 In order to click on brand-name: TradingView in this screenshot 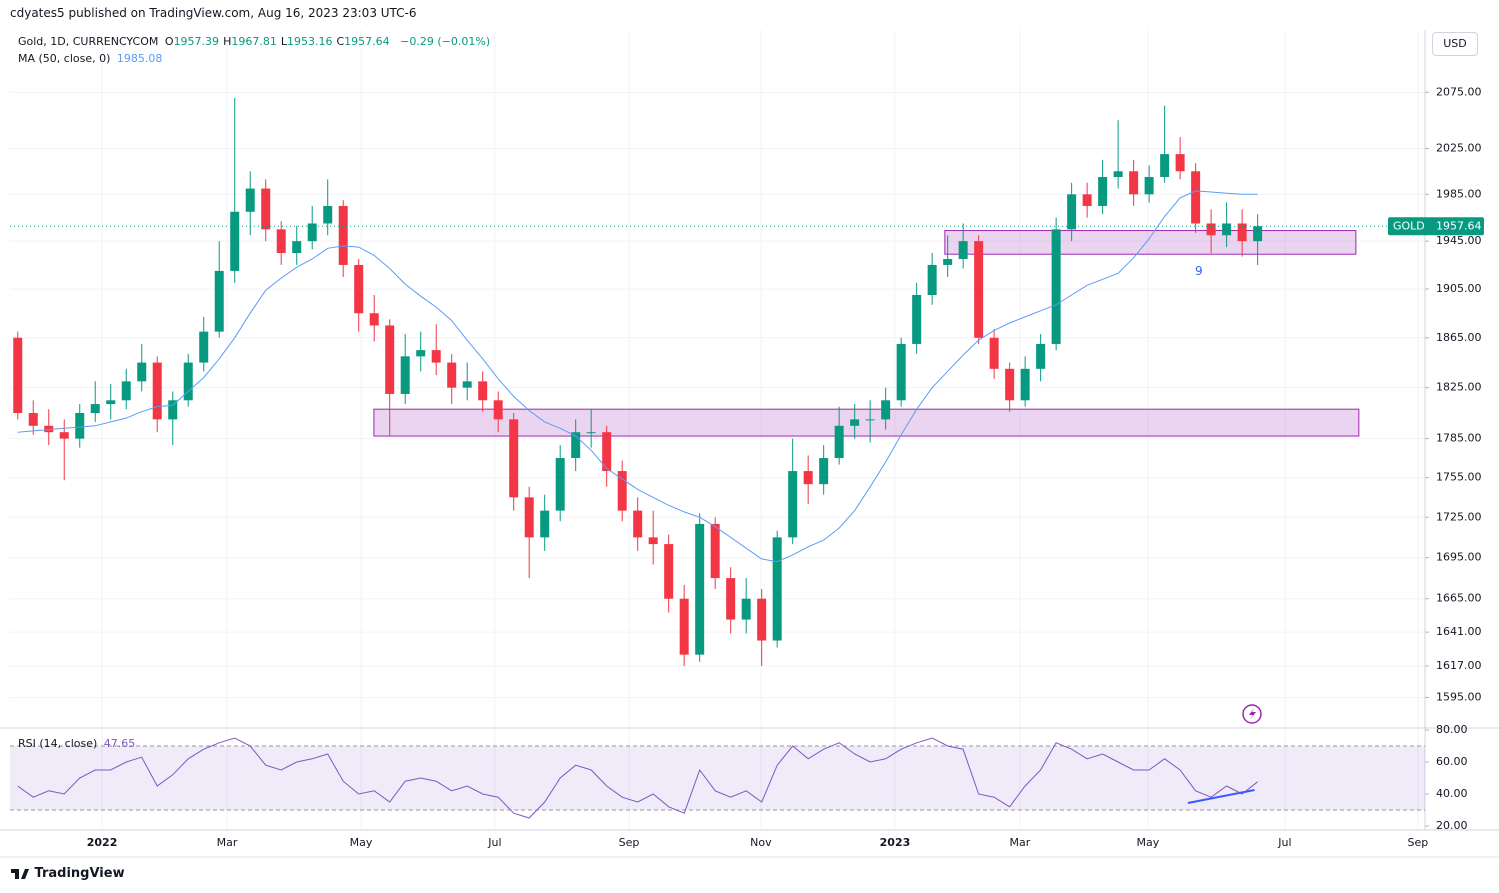, I will do `click(79, 873)`.